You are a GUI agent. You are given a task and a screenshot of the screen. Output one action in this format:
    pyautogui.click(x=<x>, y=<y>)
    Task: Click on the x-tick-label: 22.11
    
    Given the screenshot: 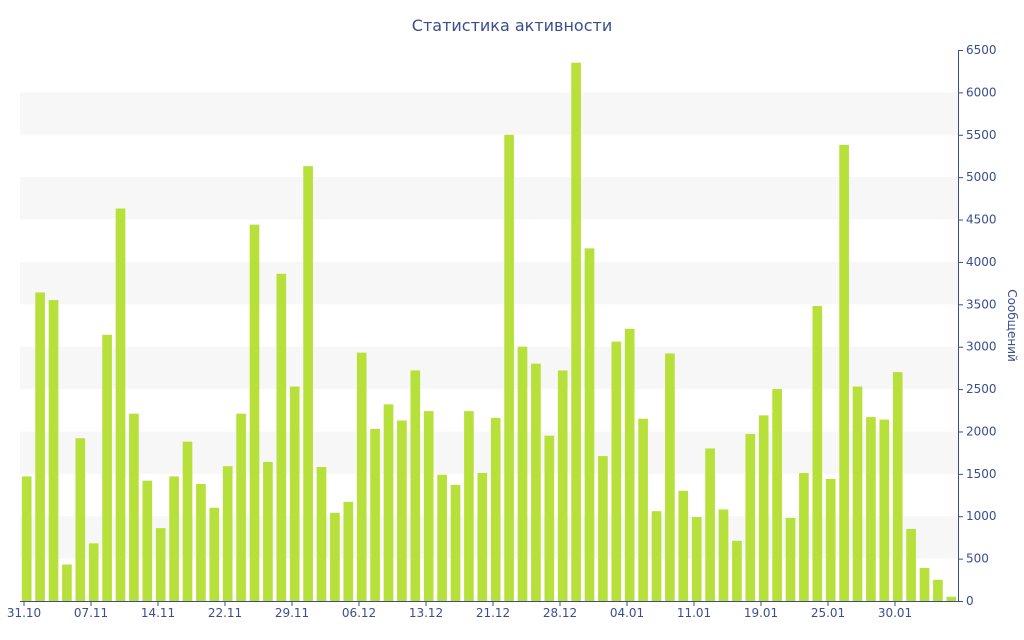 What is the action you would take?
    pyautogui.click(x=225, y=613)
    